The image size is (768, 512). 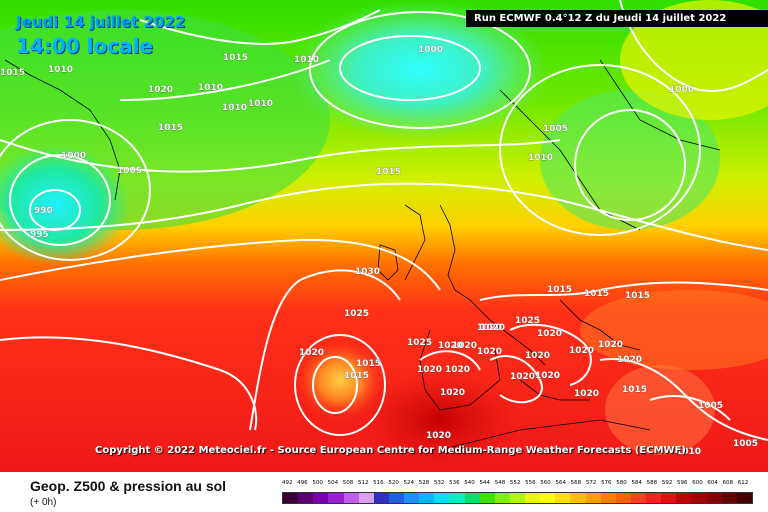 I want to click on pressure-label: 1030, so click(x=367, y=272).